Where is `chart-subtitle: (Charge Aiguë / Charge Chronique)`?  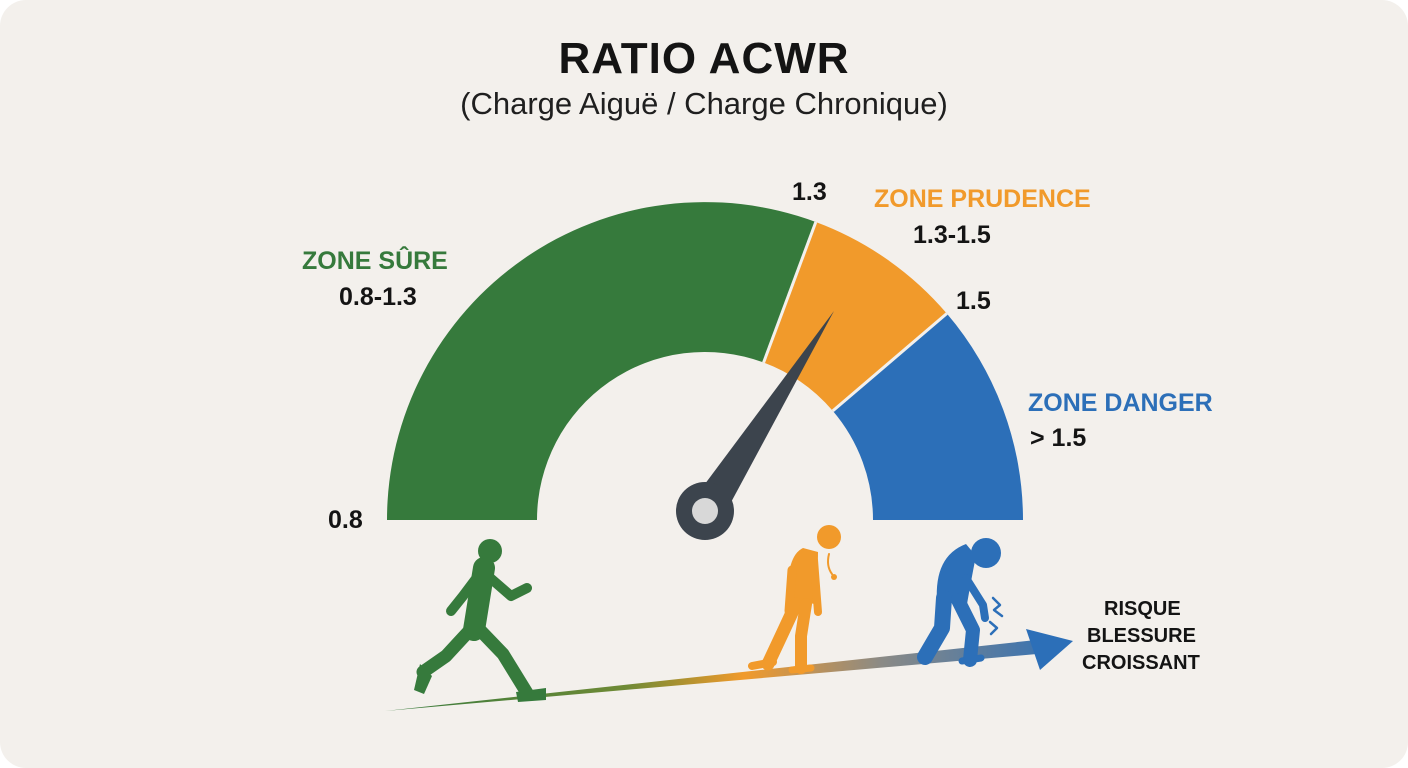 chart-subtitle: (Charge Aiguë / Charge Chronique) is located at coordinates (704, 103).